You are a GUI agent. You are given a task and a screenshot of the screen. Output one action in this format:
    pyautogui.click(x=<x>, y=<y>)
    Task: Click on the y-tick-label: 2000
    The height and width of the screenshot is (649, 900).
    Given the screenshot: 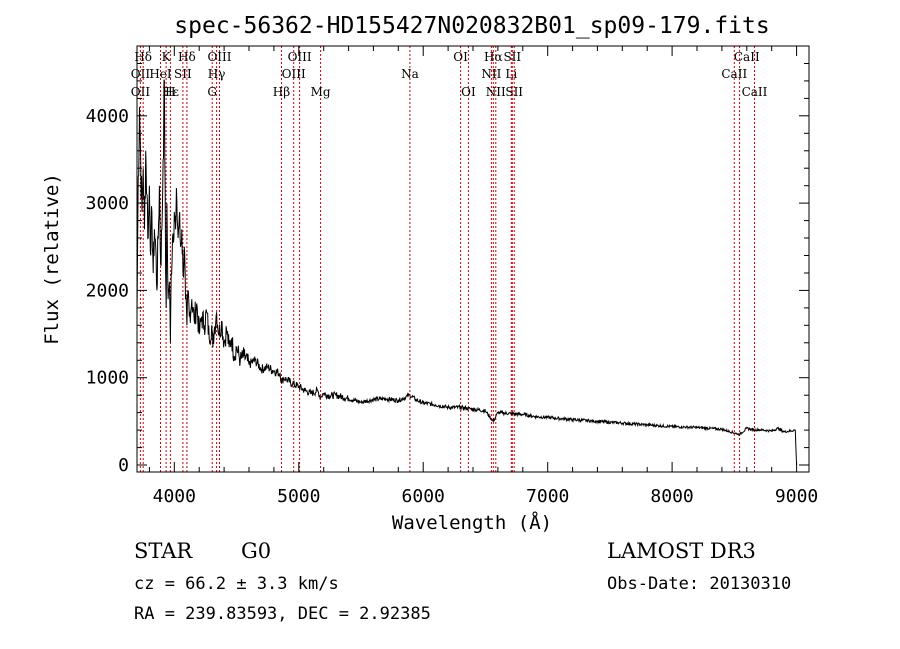 What is the action you would take?
    pyautogui.click(x=107, y=290)
    